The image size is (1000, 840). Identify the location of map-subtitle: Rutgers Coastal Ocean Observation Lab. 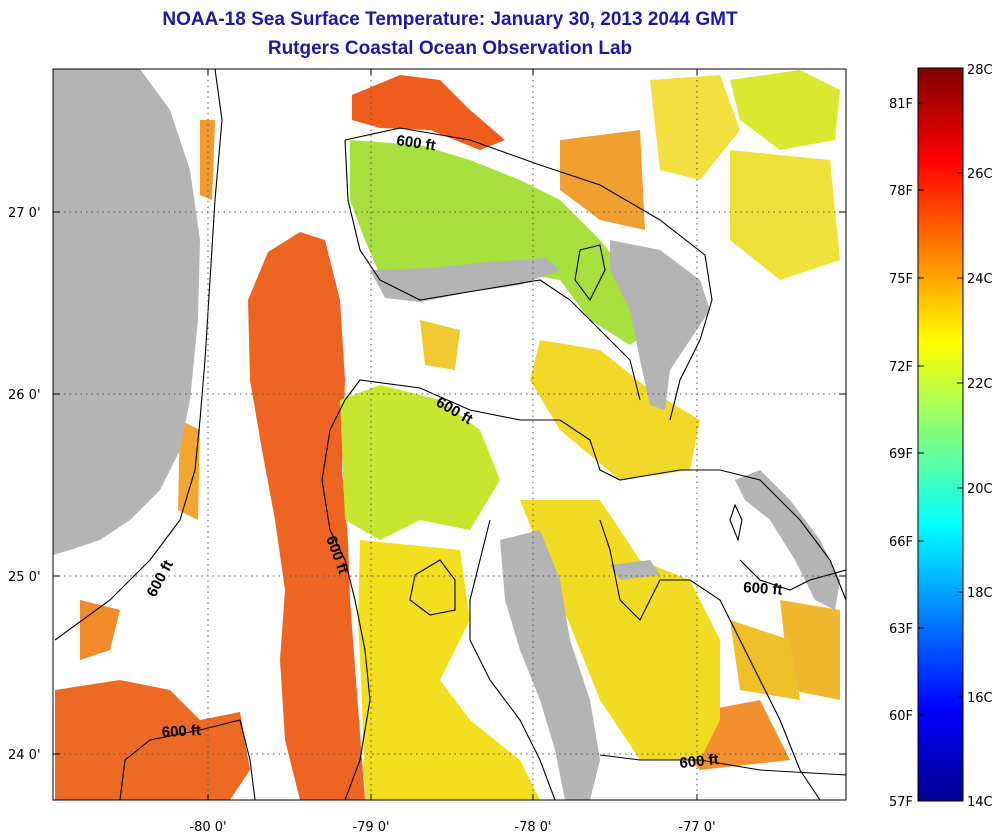
(450, 48).